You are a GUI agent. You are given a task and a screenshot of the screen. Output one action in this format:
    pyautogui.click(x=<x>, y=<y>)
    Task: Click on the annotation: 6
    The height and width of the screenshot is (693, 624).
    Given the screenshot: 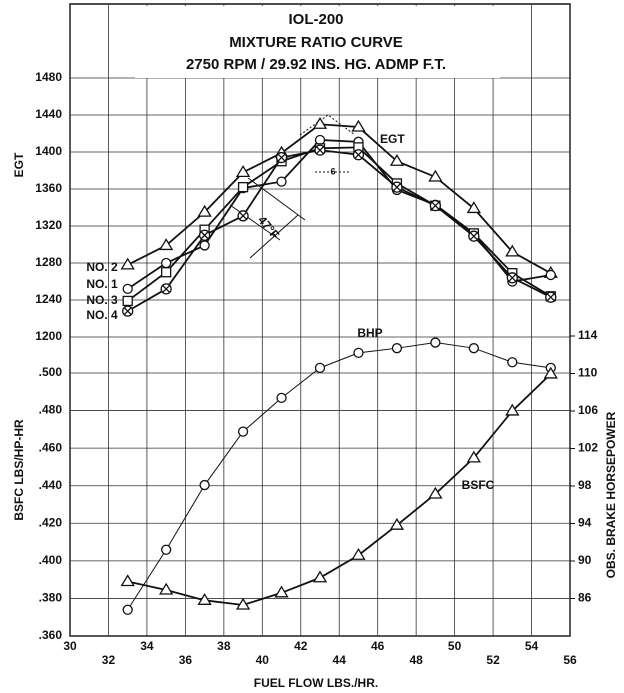 What is the action you would take?
    pyautogui.click(x=332, y=171)
    